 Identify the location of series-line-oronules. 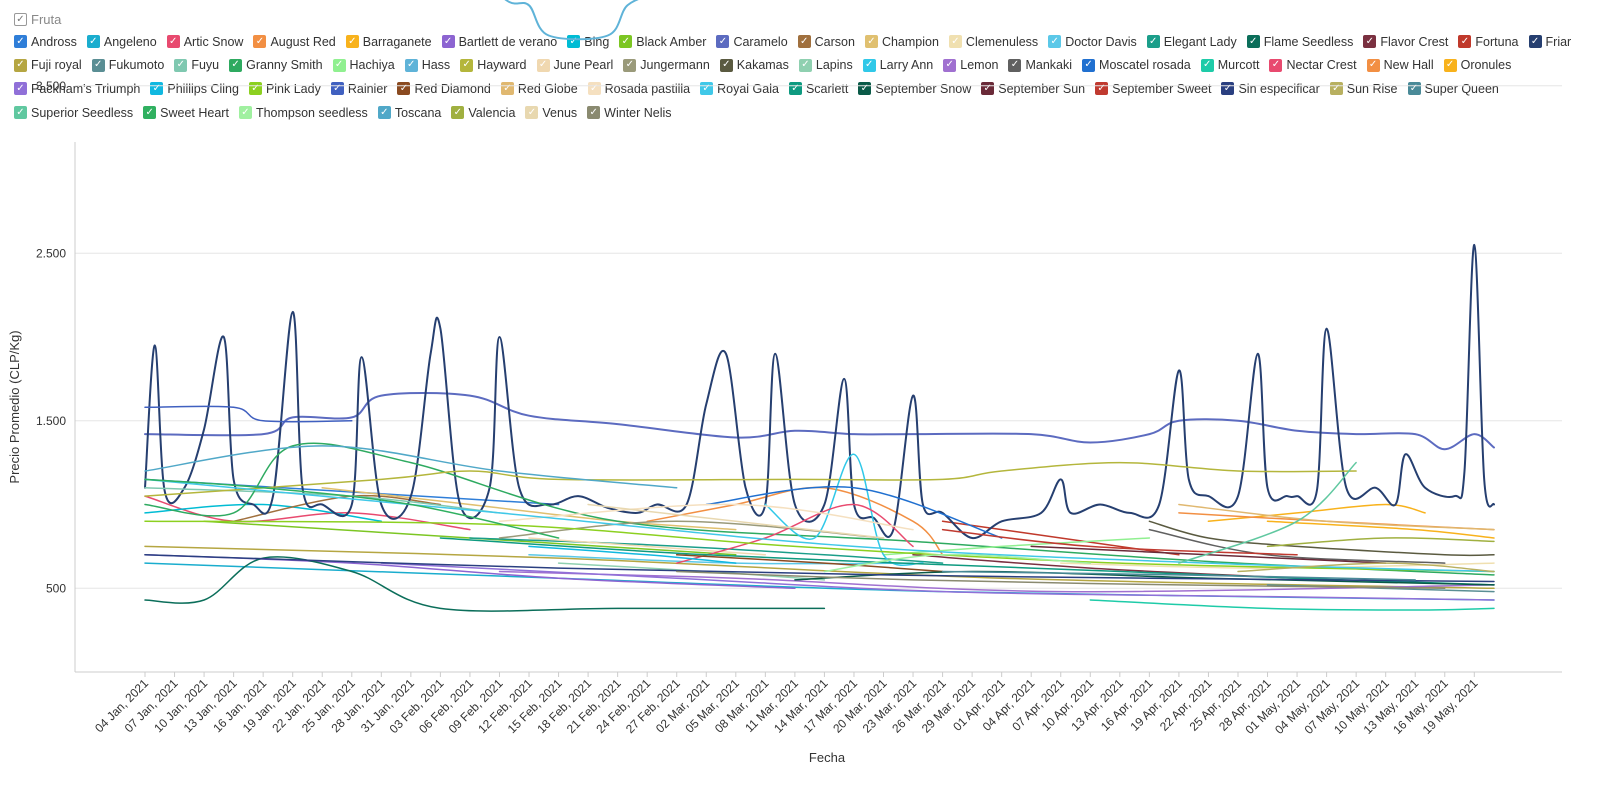
(1380, 529).